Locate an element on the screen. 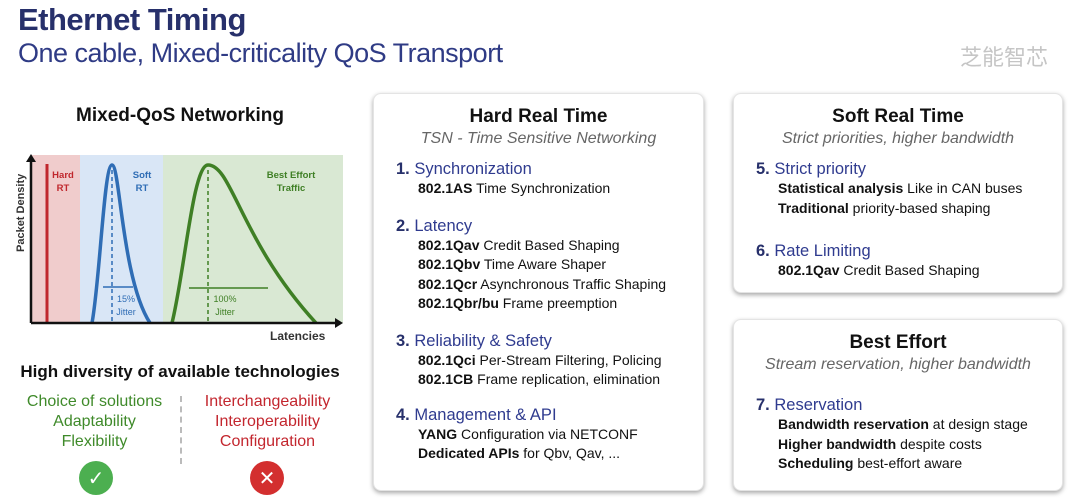  soft-rt-label: RT is located at coordinates (142, 188).